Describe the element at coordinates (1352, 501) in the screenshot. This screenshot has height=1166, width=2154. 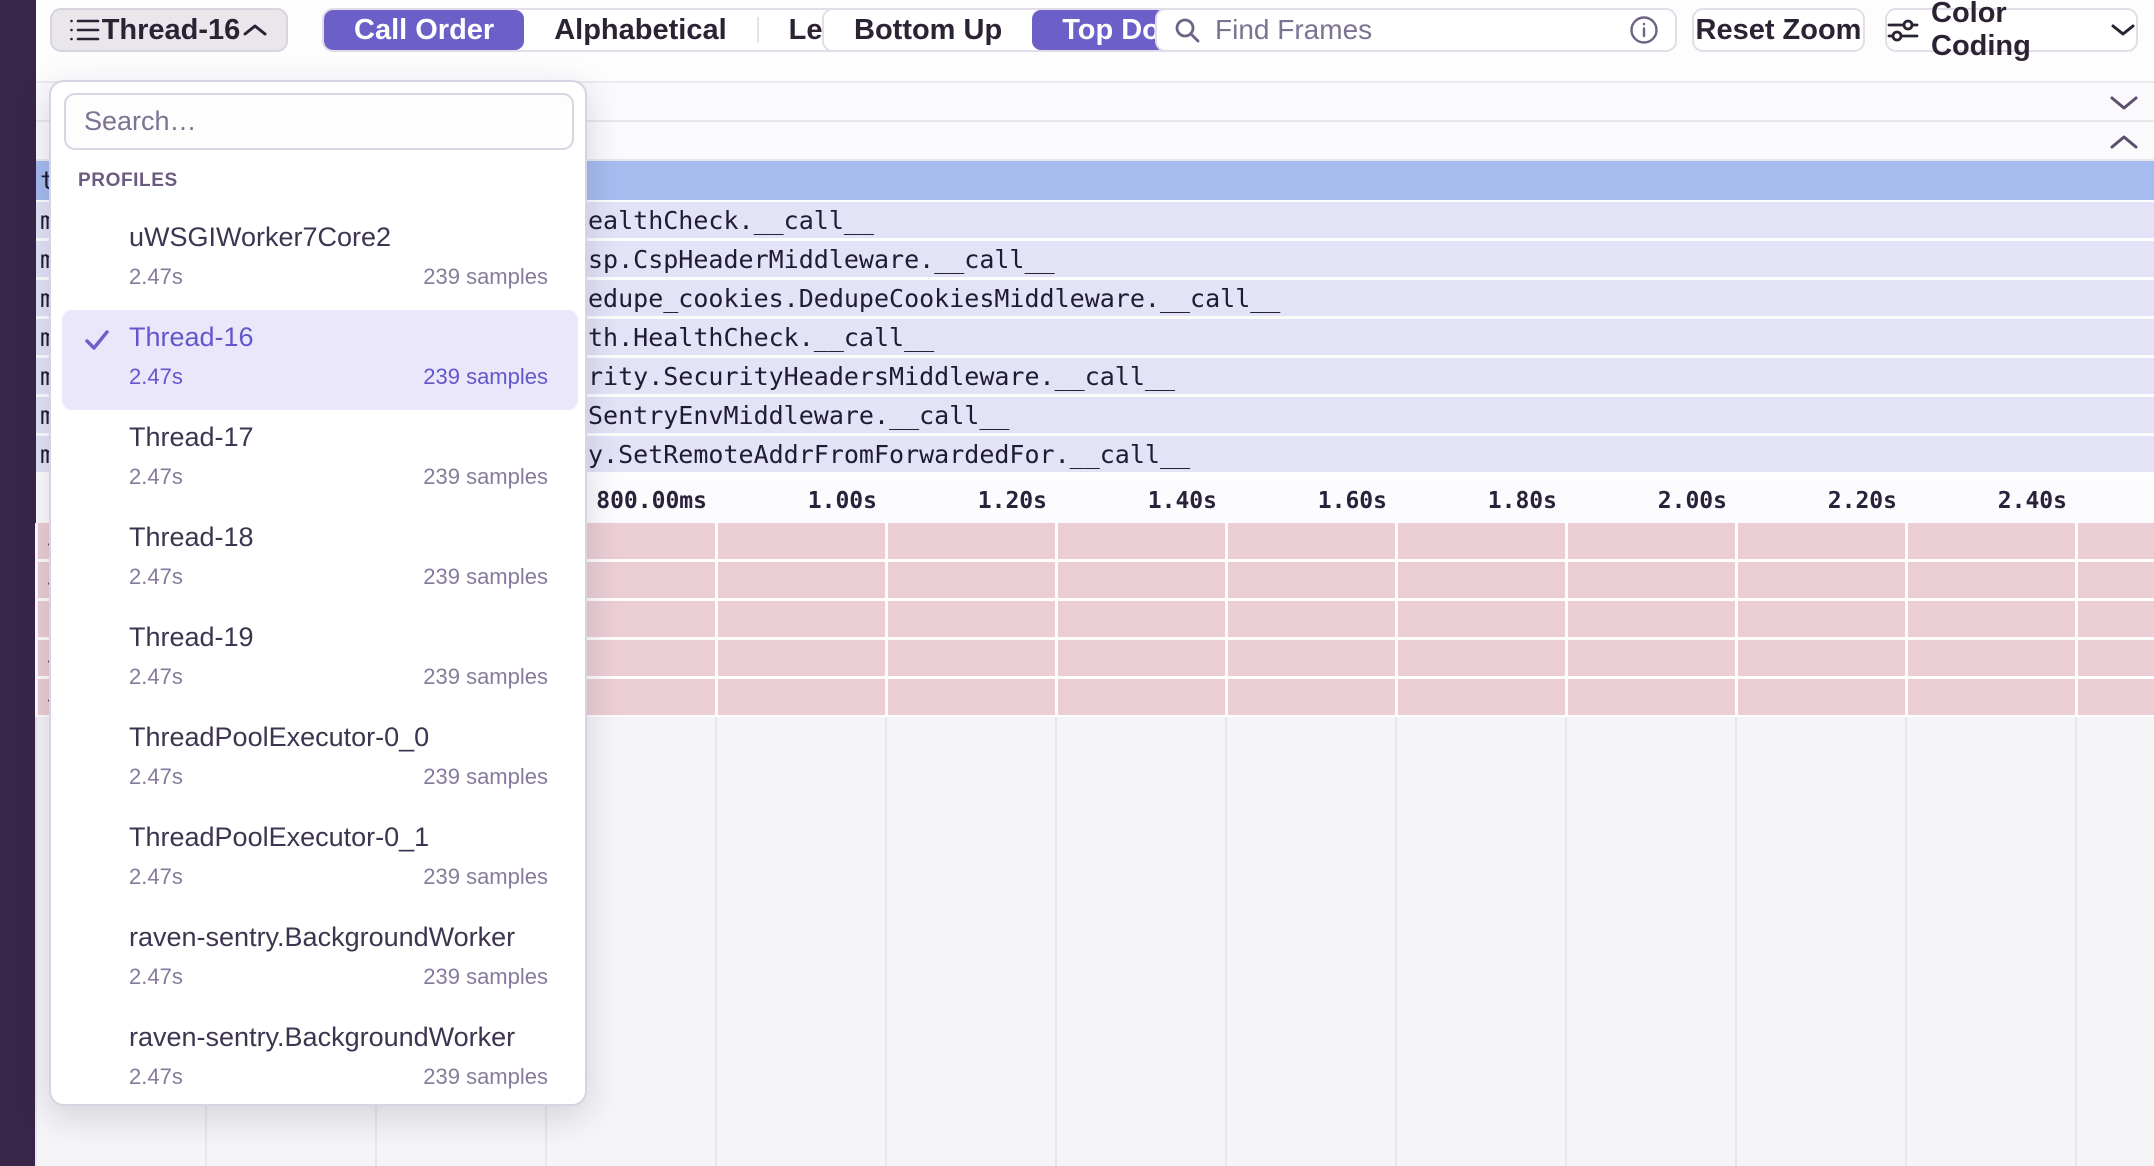
I see `time-axis-tick: 1.60s` at that location.